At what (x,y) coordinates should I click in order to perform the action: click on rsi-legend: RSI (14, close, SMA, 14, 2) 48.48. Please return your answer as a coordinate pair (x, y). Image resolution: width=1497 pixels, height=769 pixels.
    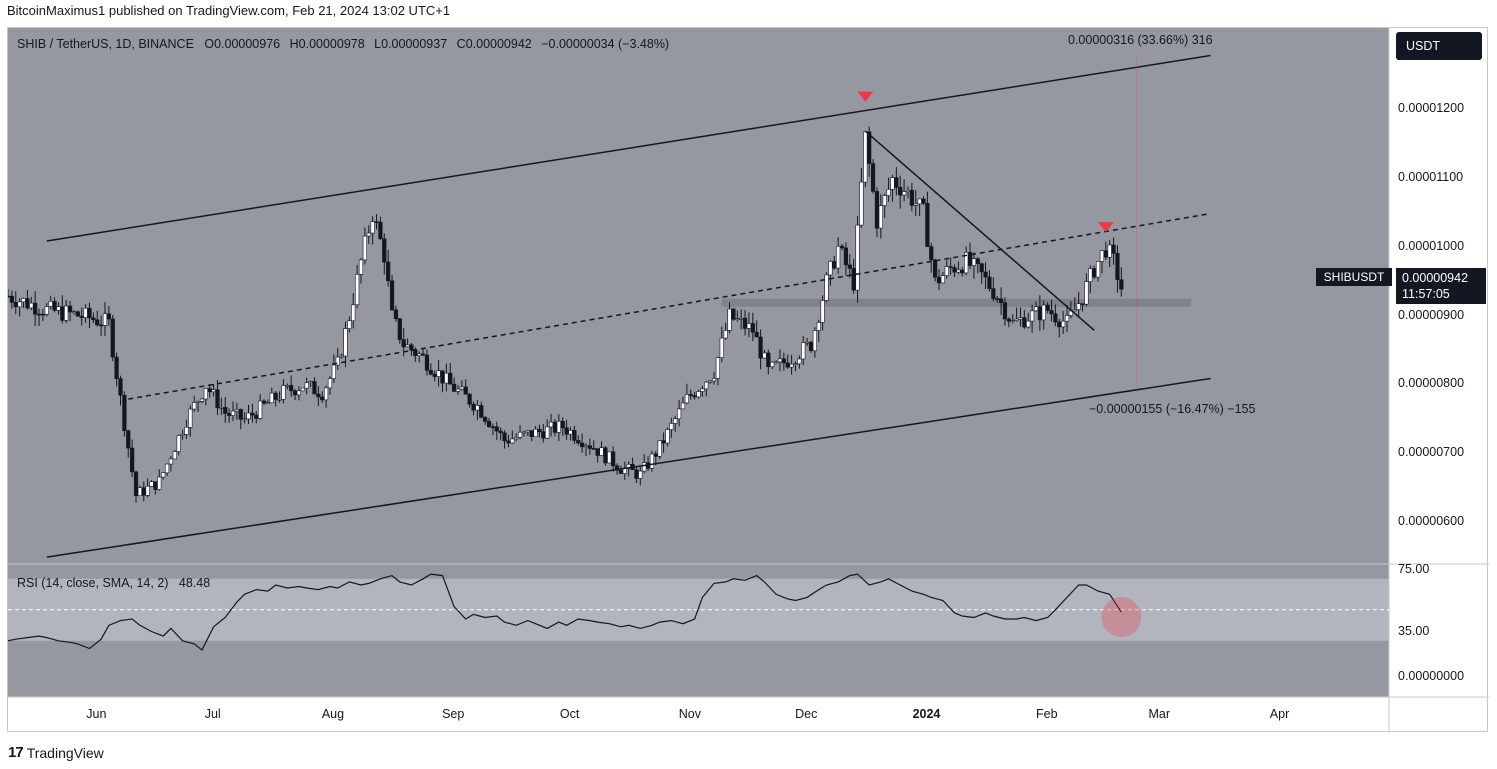
    Looking at the image, I should click on (113, 583).